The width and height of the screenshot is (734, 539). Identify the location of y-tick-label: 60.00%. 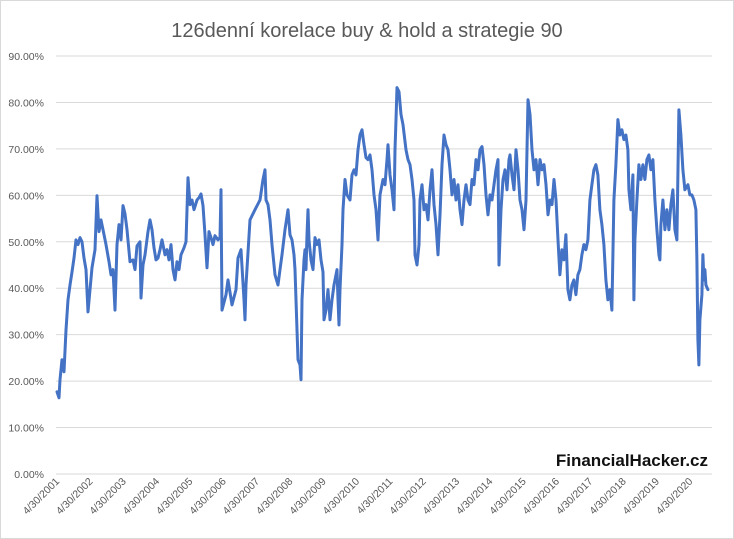
(26, 196).